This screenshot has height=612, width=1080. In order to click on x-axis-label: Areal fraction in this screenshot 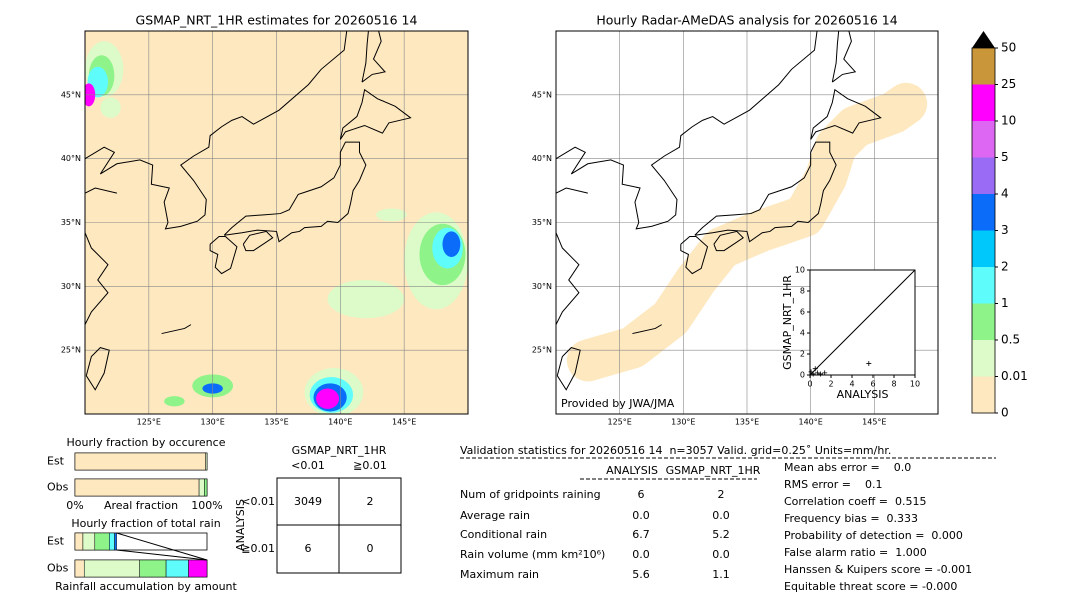, I will do `click(141, 505)`.